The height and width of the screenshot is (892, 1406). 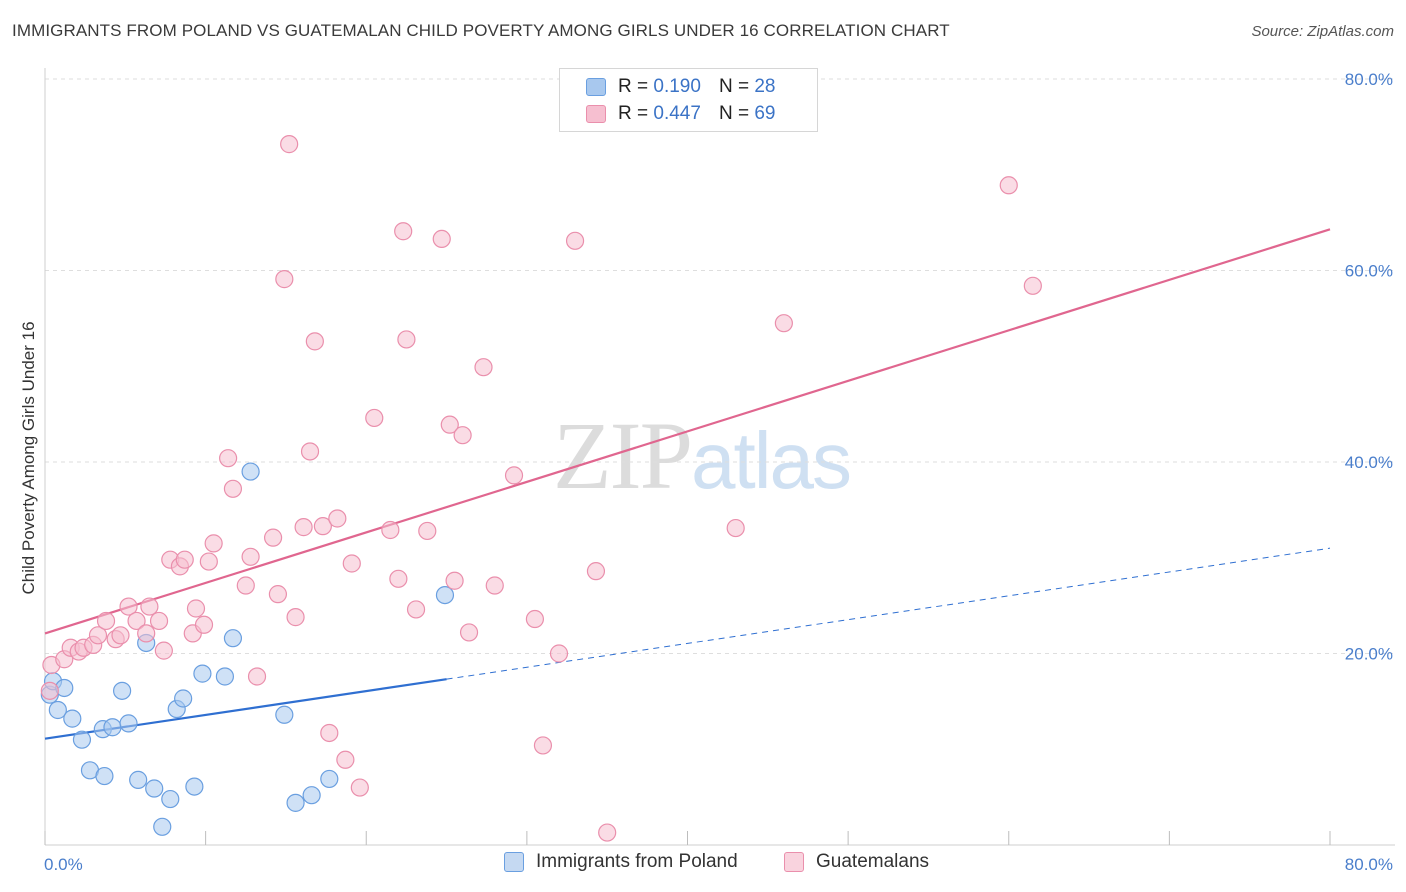 What do you see at coordinates (623, 455) in the screenshot?
I see `watermark-zip: ZIP` at bounding box center [623, 455].